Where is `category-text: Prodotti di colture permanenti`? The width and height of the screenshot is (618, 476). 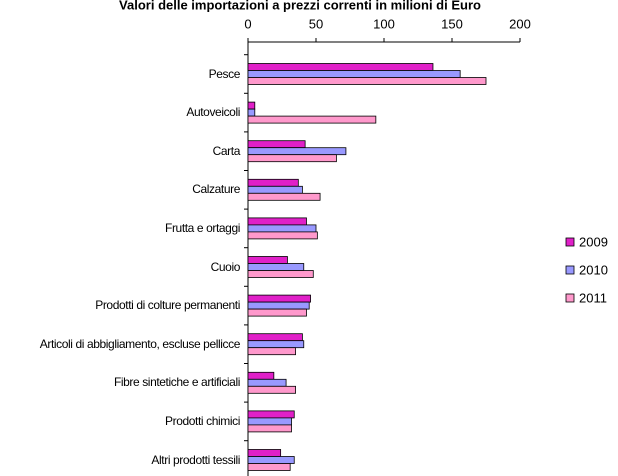 category-text: Prodotti di colture permanenti is located at coordinates (167, 305).